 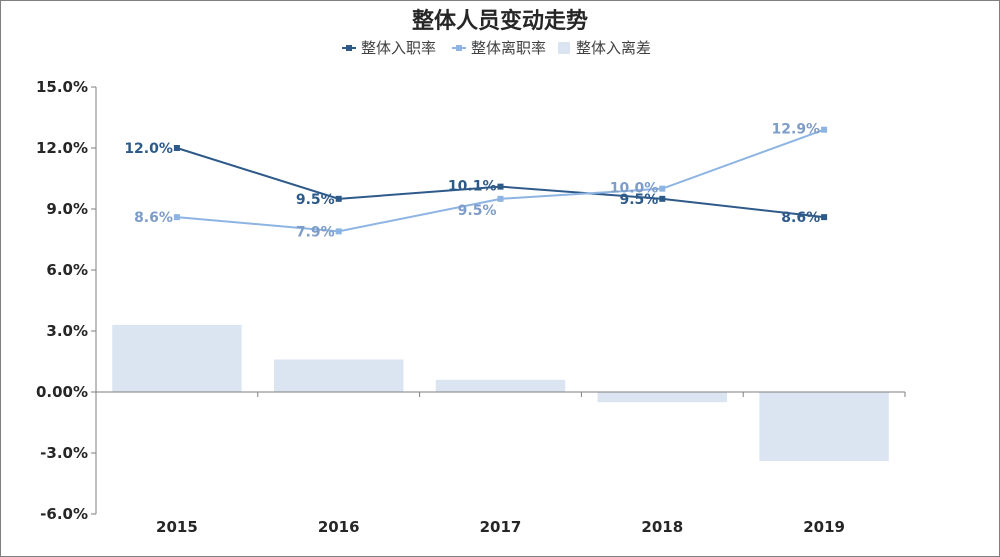 What do you see at coordinates (824, 129) in the screenshot?
I see `point-exit-2019` at bounding box center [824, 129].